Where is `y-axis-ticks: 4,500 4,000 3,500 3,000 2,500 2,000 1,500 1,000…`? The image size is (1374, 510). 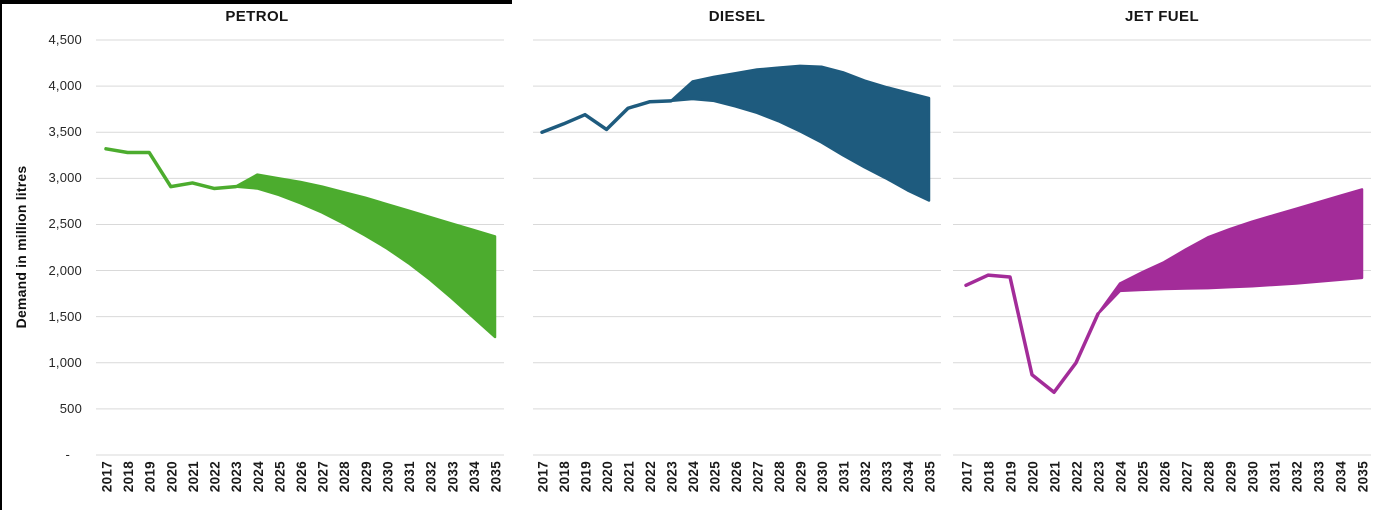
y-axis-ticks: 4,500 4,000 3,500 3,000 2,500 2,000 1,500 1,000… is located at coordinates (41, 255).